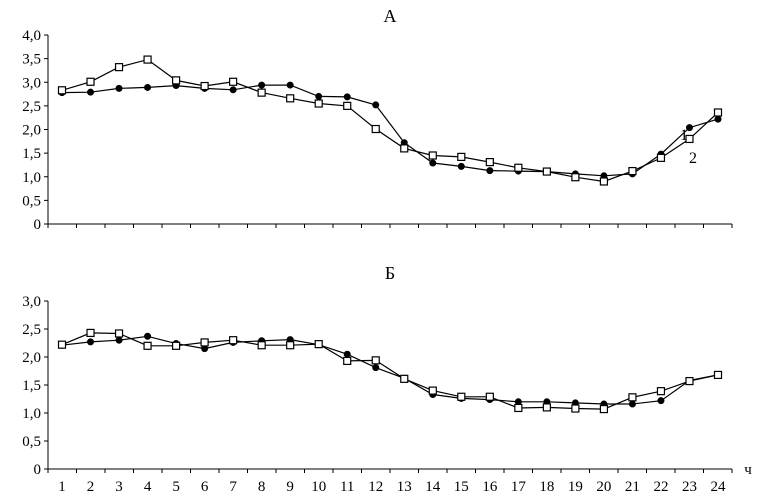 This screenshot has height=502, width=768. Describe the element at coordinates (262, 487) in the screenshot. I see `x-tick-label: 8` at that location.